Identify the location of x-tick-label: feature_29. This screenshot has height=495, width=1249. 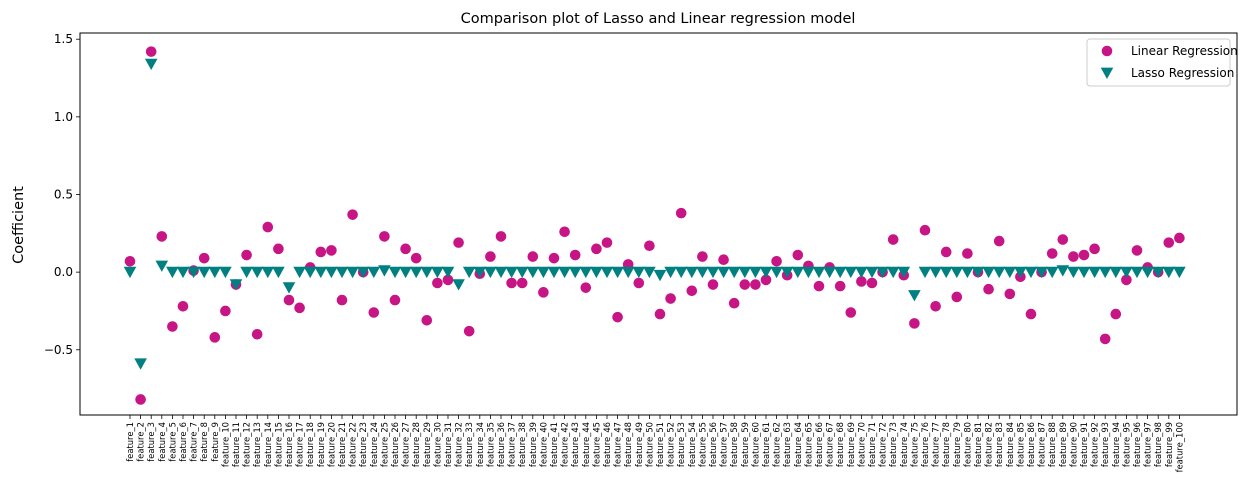
(427, 444).